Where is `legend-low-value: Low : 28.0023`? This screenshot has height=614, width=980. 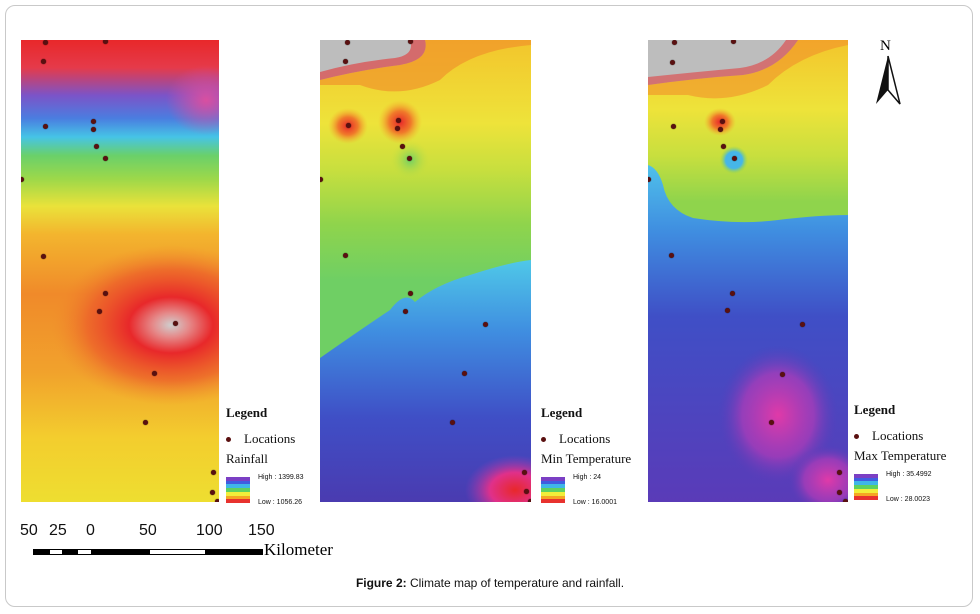
legend-low-value: Low : 28.0023 is located at coordinates (908, 499).